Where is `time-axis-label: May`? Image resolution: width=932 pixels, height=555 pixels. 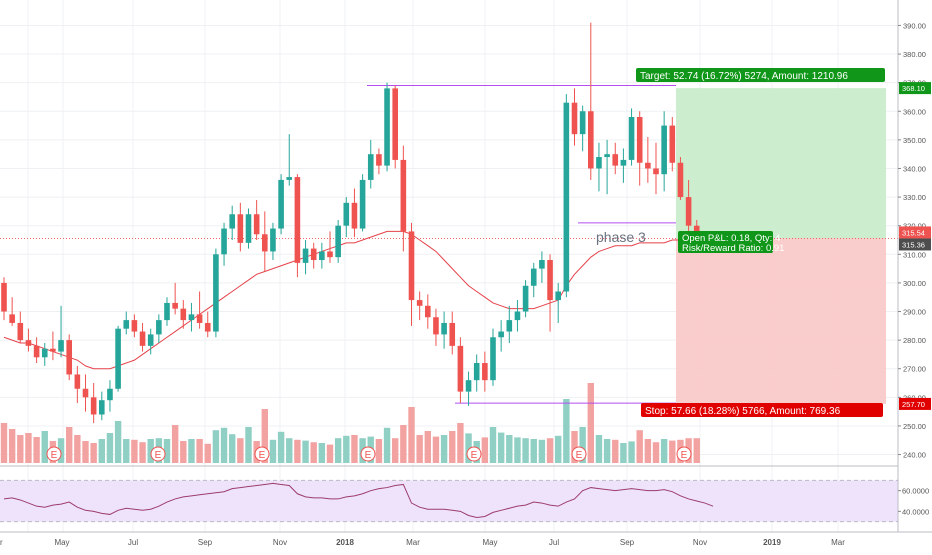
time-axis-label: May is located at coordinates (61, 542).